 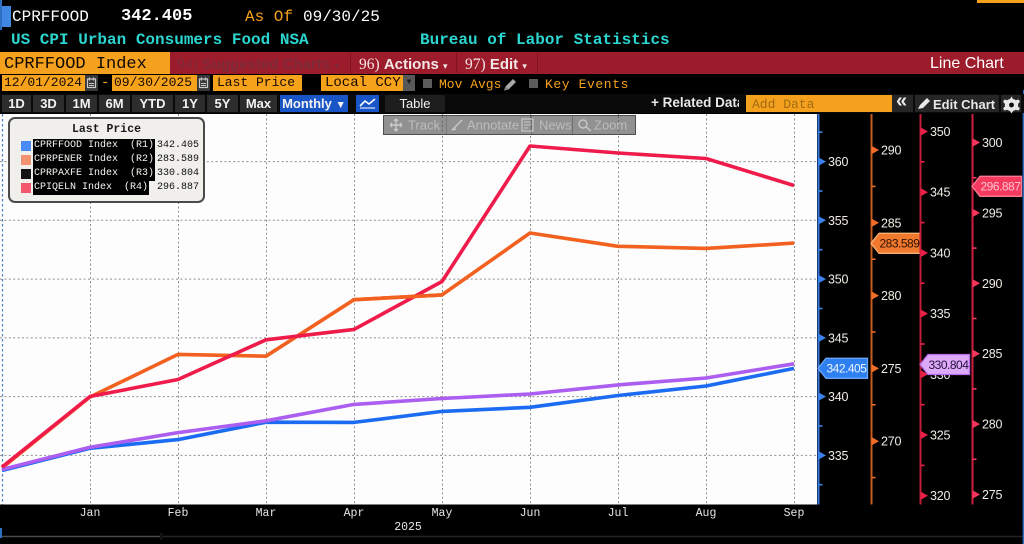 I want to click on svg-text: News, so click(x=555, y=125).